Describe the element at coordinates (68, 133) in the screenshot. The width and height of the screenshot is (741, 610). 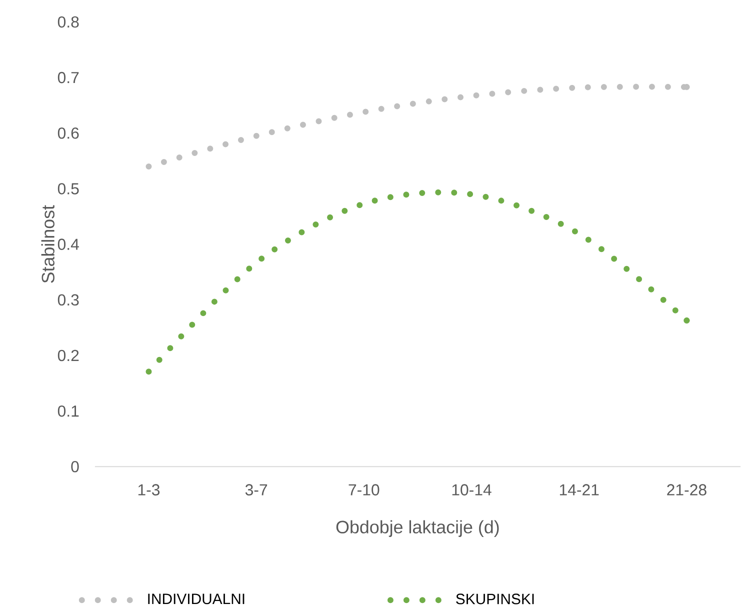
I see `y-tick-label: 0.6` at that location.